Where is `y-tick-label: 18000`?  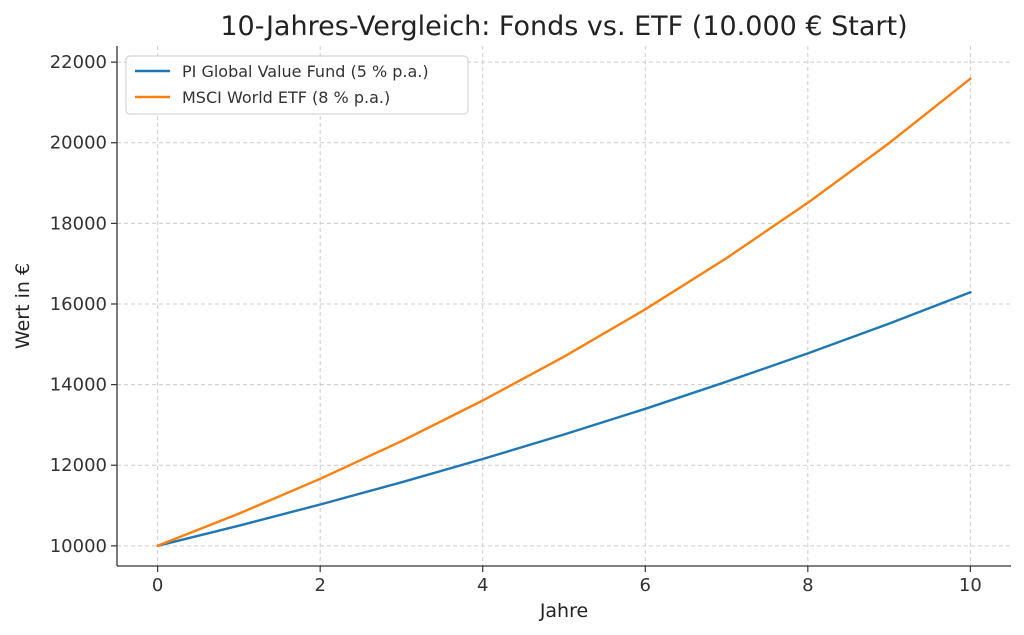
y-tick-label: 18000 is located at coordinates (78, 223).